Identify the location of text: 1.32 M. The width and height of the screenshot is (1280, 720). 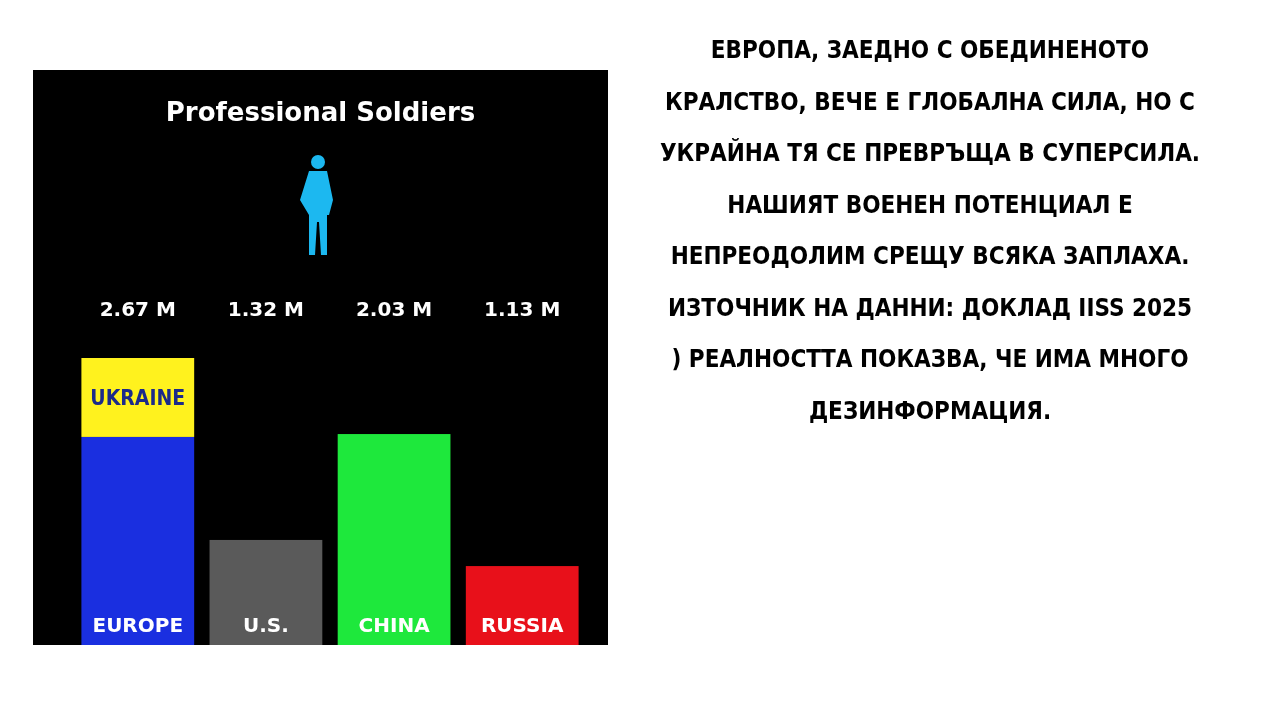
(266, 309).